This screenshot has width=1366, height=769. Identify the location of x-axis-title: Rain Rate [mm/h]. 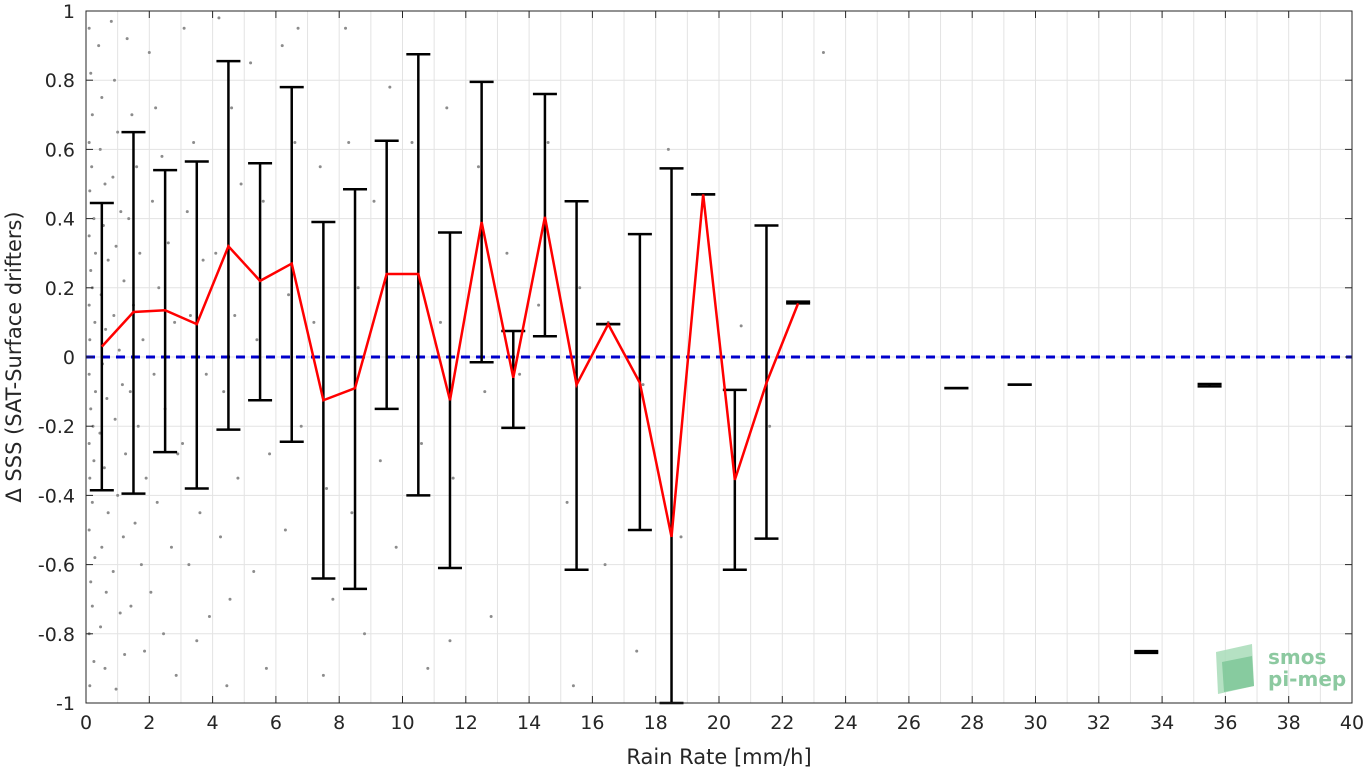
(718, 757).